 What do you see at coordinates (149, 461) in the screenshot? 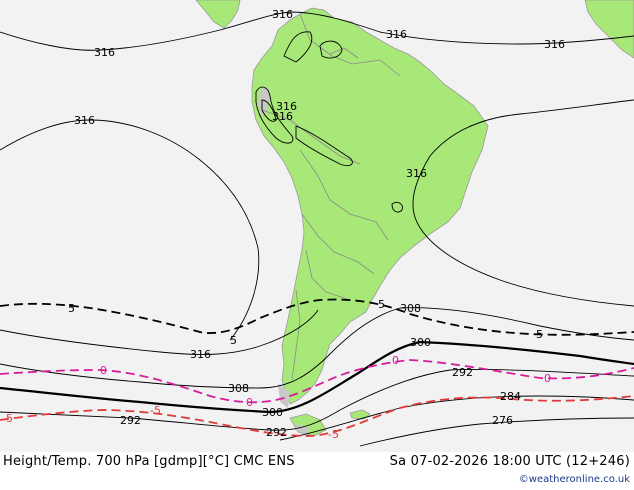
I see `map-title: Height/Temp. 700 hPa [gdmp][°C] CMC ENS` at bounding box center [149, 461].